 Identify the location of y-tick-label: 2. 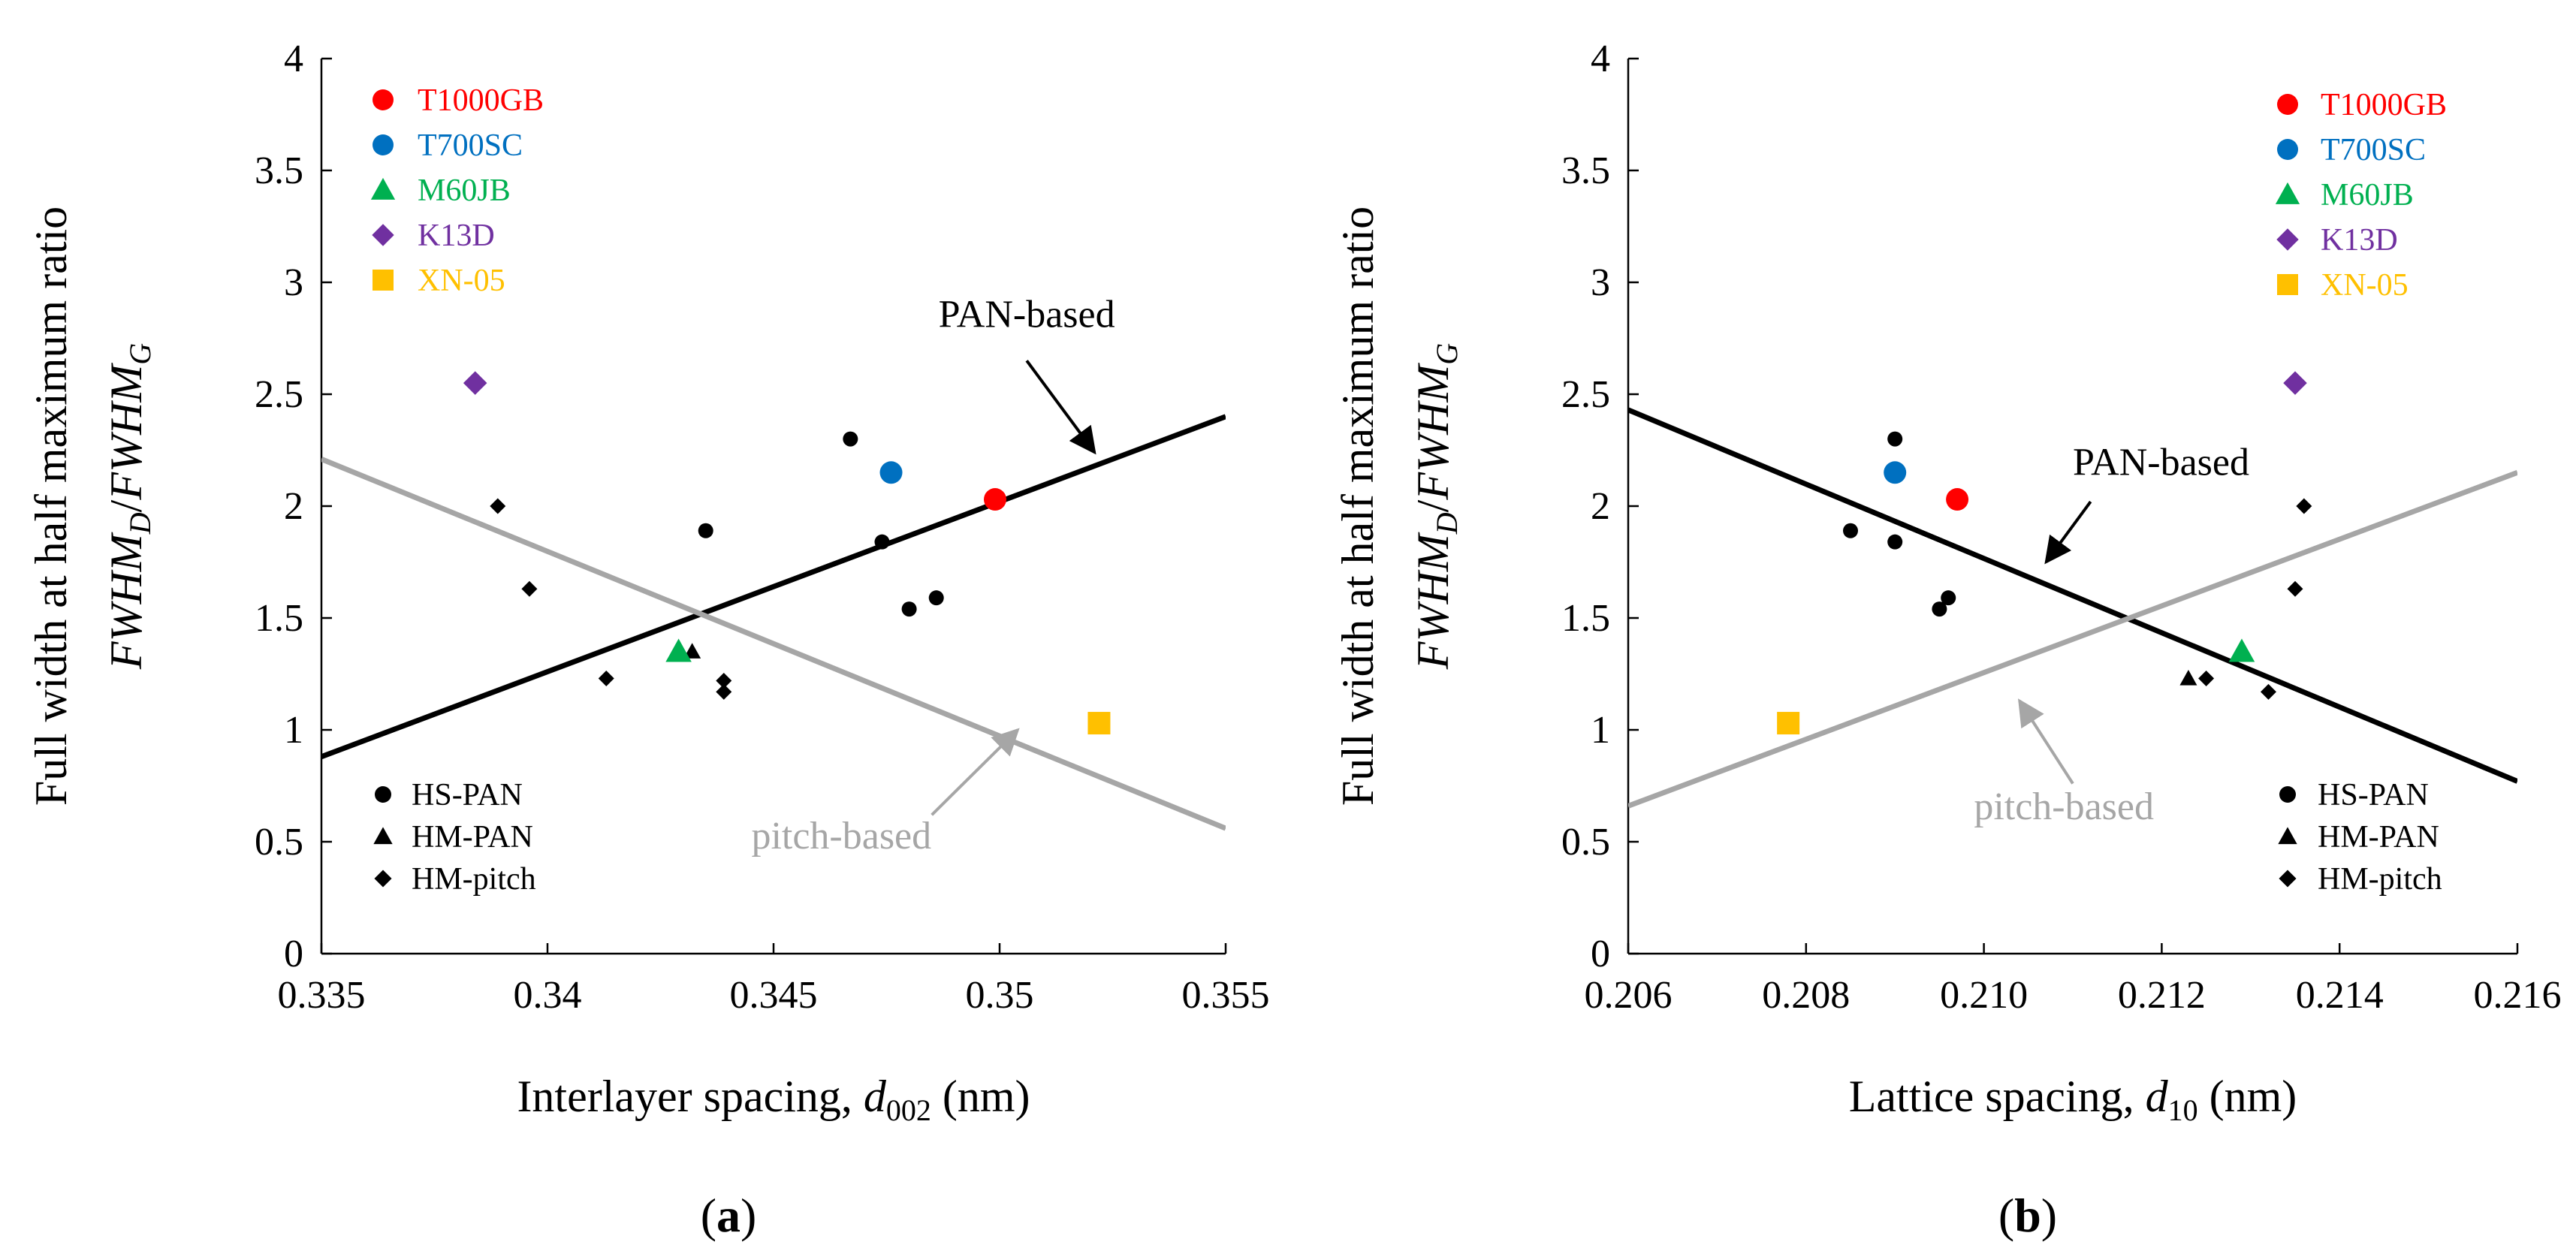
(293, 506).